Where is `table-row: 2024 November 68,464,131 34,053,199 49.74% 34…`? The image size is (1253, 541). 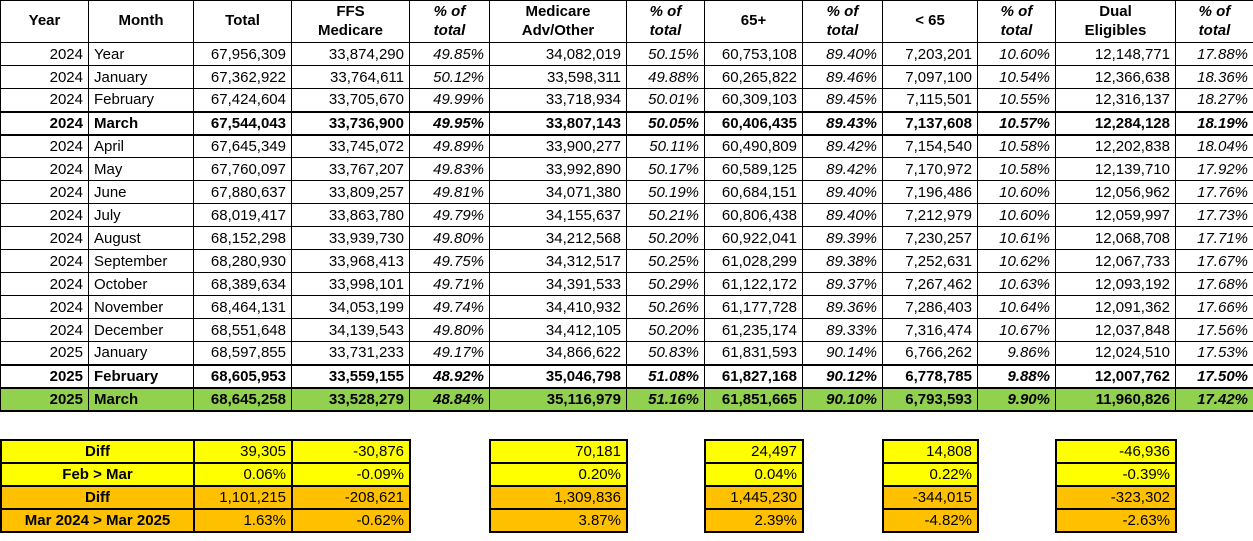 table-row: 2024 November 68,464,131 34,053,199 49.74% 34… is located at coordinates (626, 307).